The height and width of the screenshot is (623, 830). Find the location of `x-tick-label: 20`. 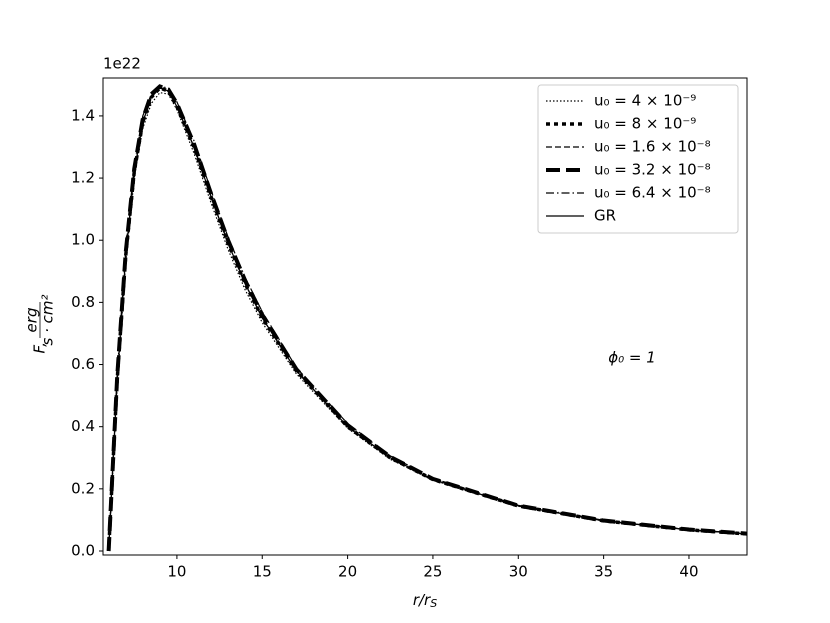

x-tick-label: 20 is located at coordinates (347, 572).